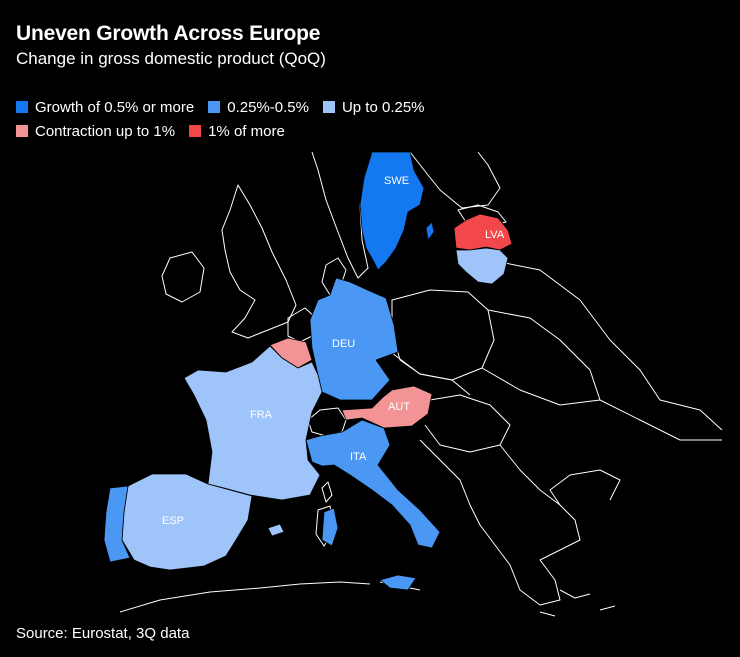 This screenshot has height=657, width=740. What do you see at coordinates (22, 131) in the screenshot?
I see `legend-swatch-contraction-small` at bounding box center [22, 131].